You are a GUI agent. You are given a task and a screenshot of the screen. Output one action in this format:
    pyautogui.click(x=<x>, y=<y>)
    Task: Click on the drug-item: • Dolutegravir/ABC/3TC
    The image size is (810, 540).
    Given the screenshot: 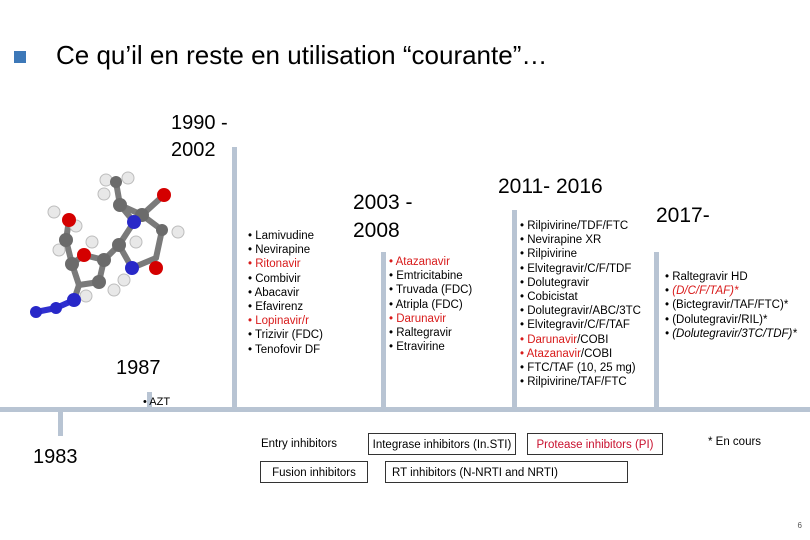 What is the action you would take?
    pyautogui.click(x=580, y=311)
    